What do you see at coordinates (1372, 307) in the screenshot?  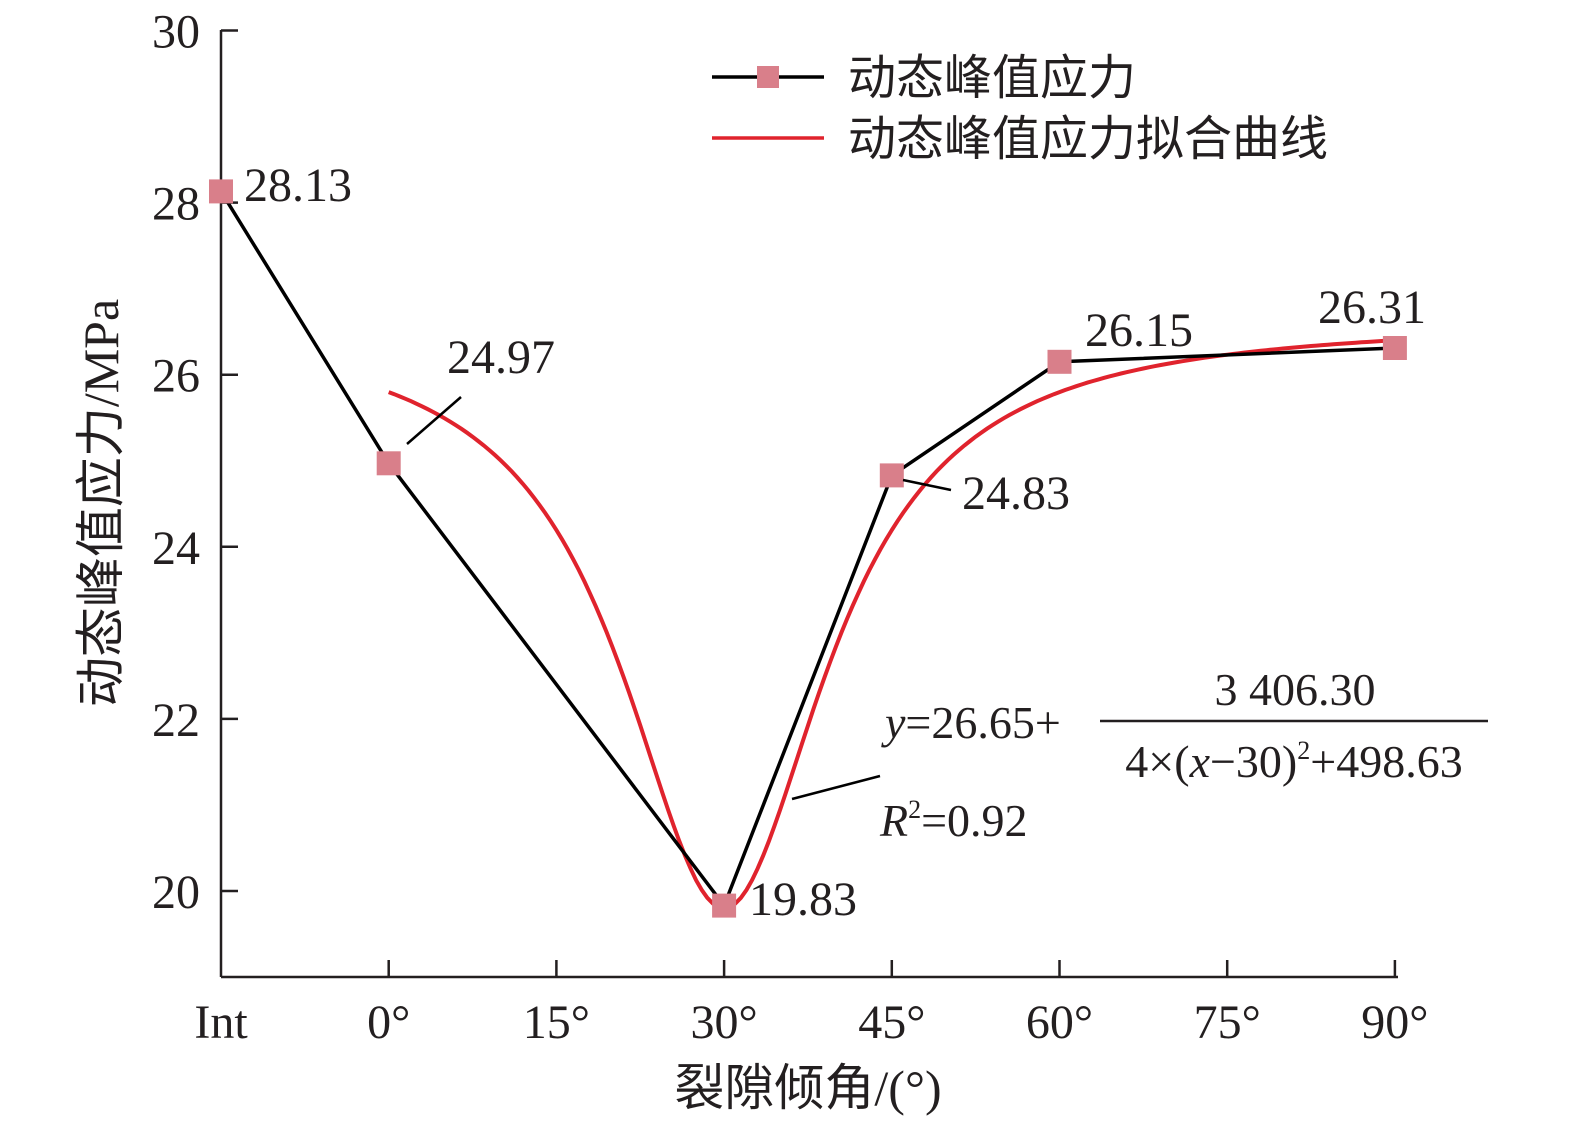 I see `data-label-90deg: 26.31` at bounding box center [1372, 307].